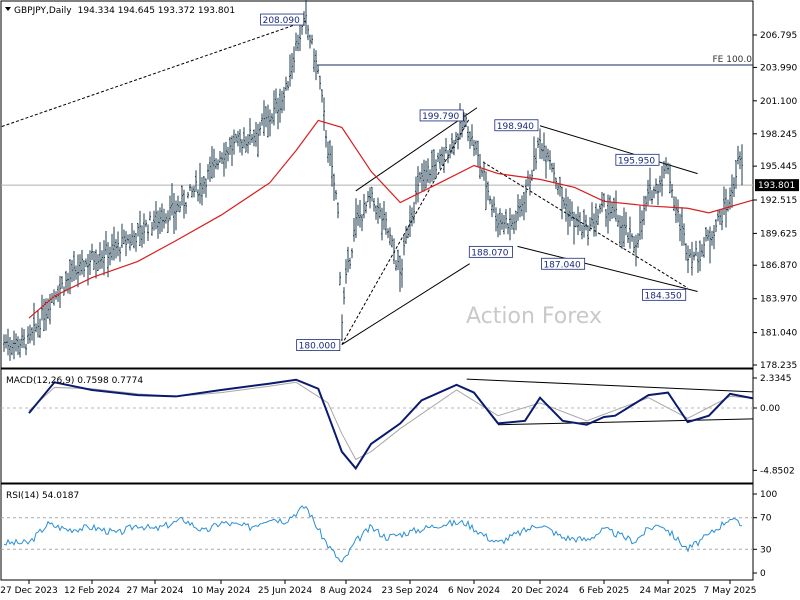 This screenshot has height=600, width=800. What do you see at coordinates (405, 304) in the screenshot?
I see `rising-channel-lower` at bounding box center [405, 304].